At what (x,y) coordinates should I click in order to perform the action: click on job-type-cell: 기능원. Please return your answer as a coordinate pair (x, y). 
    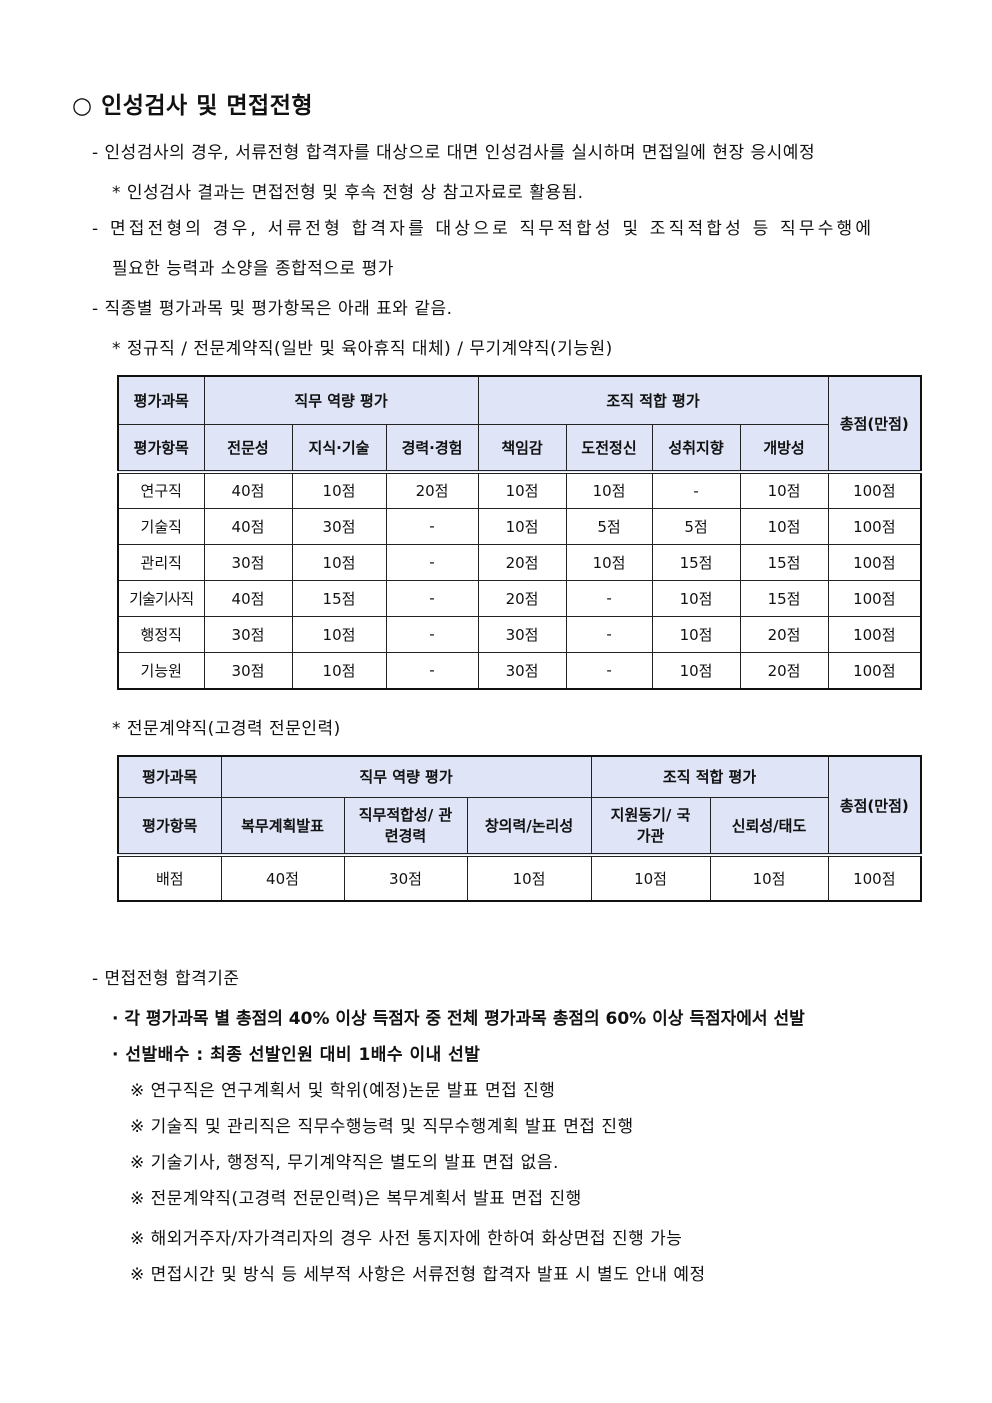
    Looking at the image, I should click on (161, 670).